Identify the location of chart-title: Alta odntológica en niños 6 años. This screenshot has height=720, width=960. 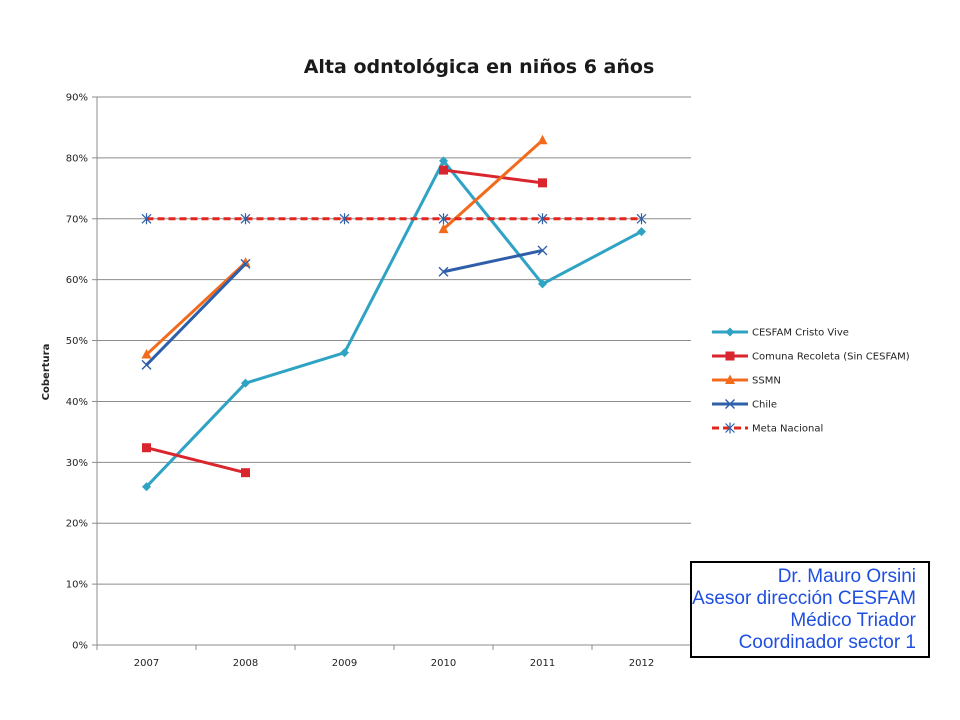
(479, 67).